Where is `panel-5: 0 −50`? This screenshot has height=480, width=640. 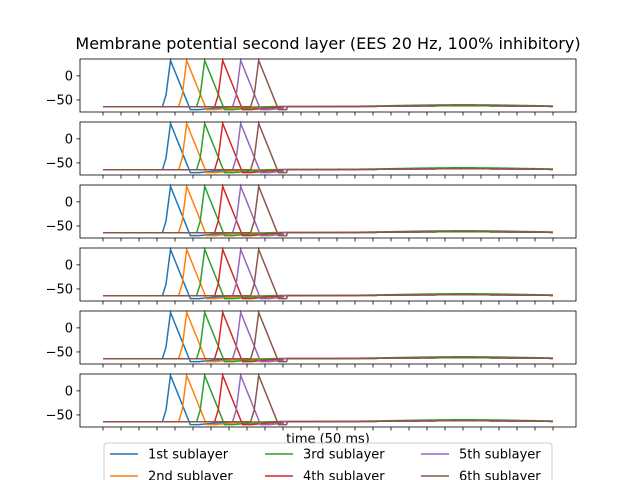
panel-5: 0 −50 is located at coordinates (311, 339).